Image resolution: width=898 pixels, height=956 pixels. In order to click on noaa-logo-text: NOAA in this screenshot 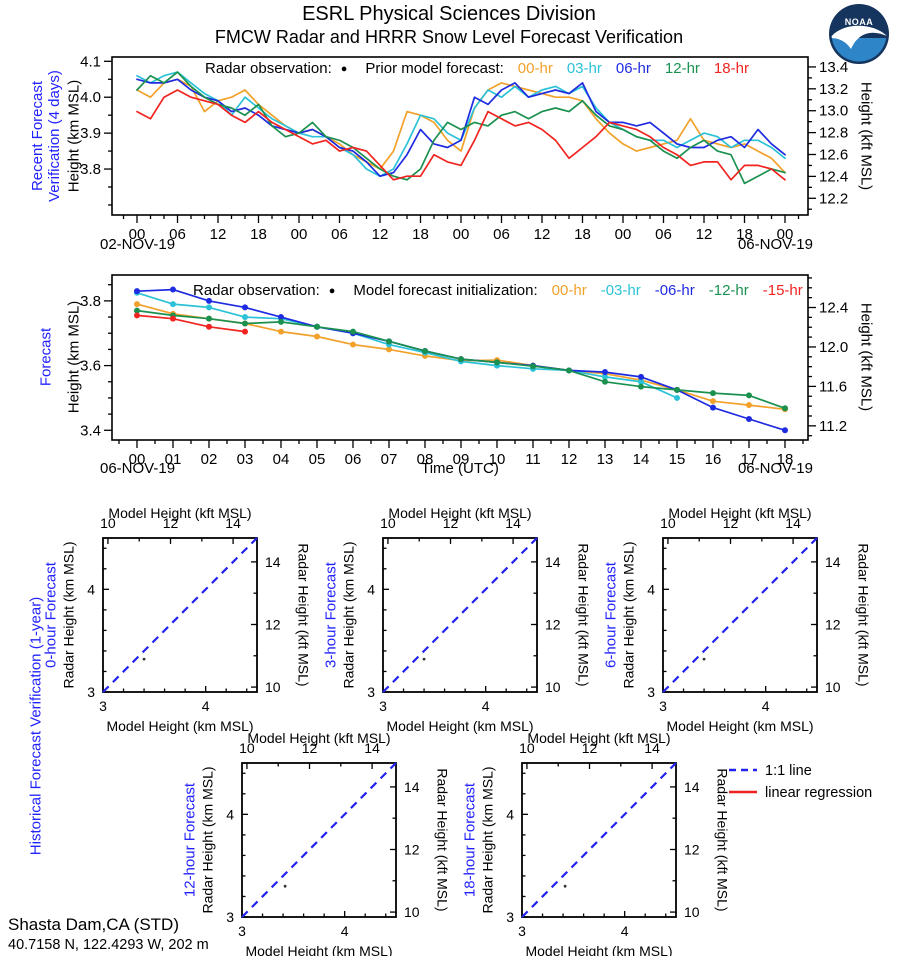, I will do `click(859, 22)`.